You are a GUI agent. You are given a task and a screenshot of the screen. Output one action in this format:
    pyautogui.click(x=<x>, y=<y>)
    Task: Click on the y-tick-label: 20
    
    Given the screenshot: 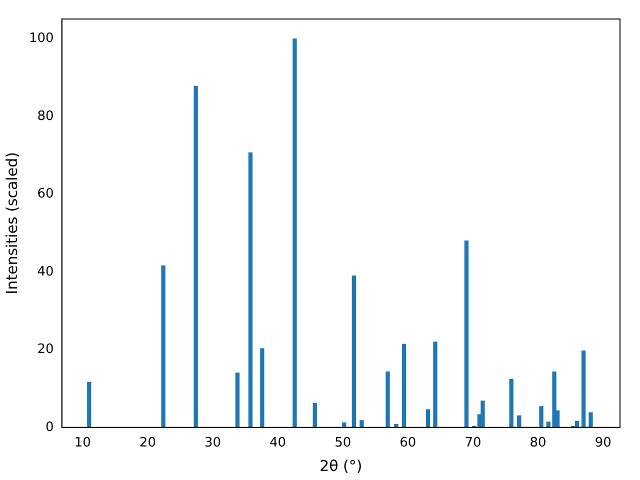 What is the action you would take?
    pyautogui.click(x=45, y=350)
    